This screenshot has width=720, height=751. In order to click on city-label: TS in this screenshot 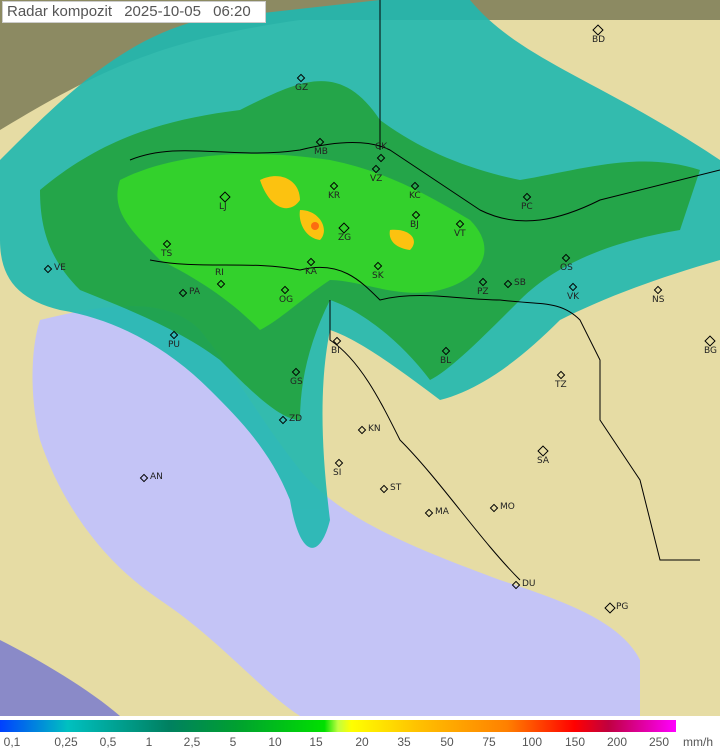, I will do `click(167, 254)`.